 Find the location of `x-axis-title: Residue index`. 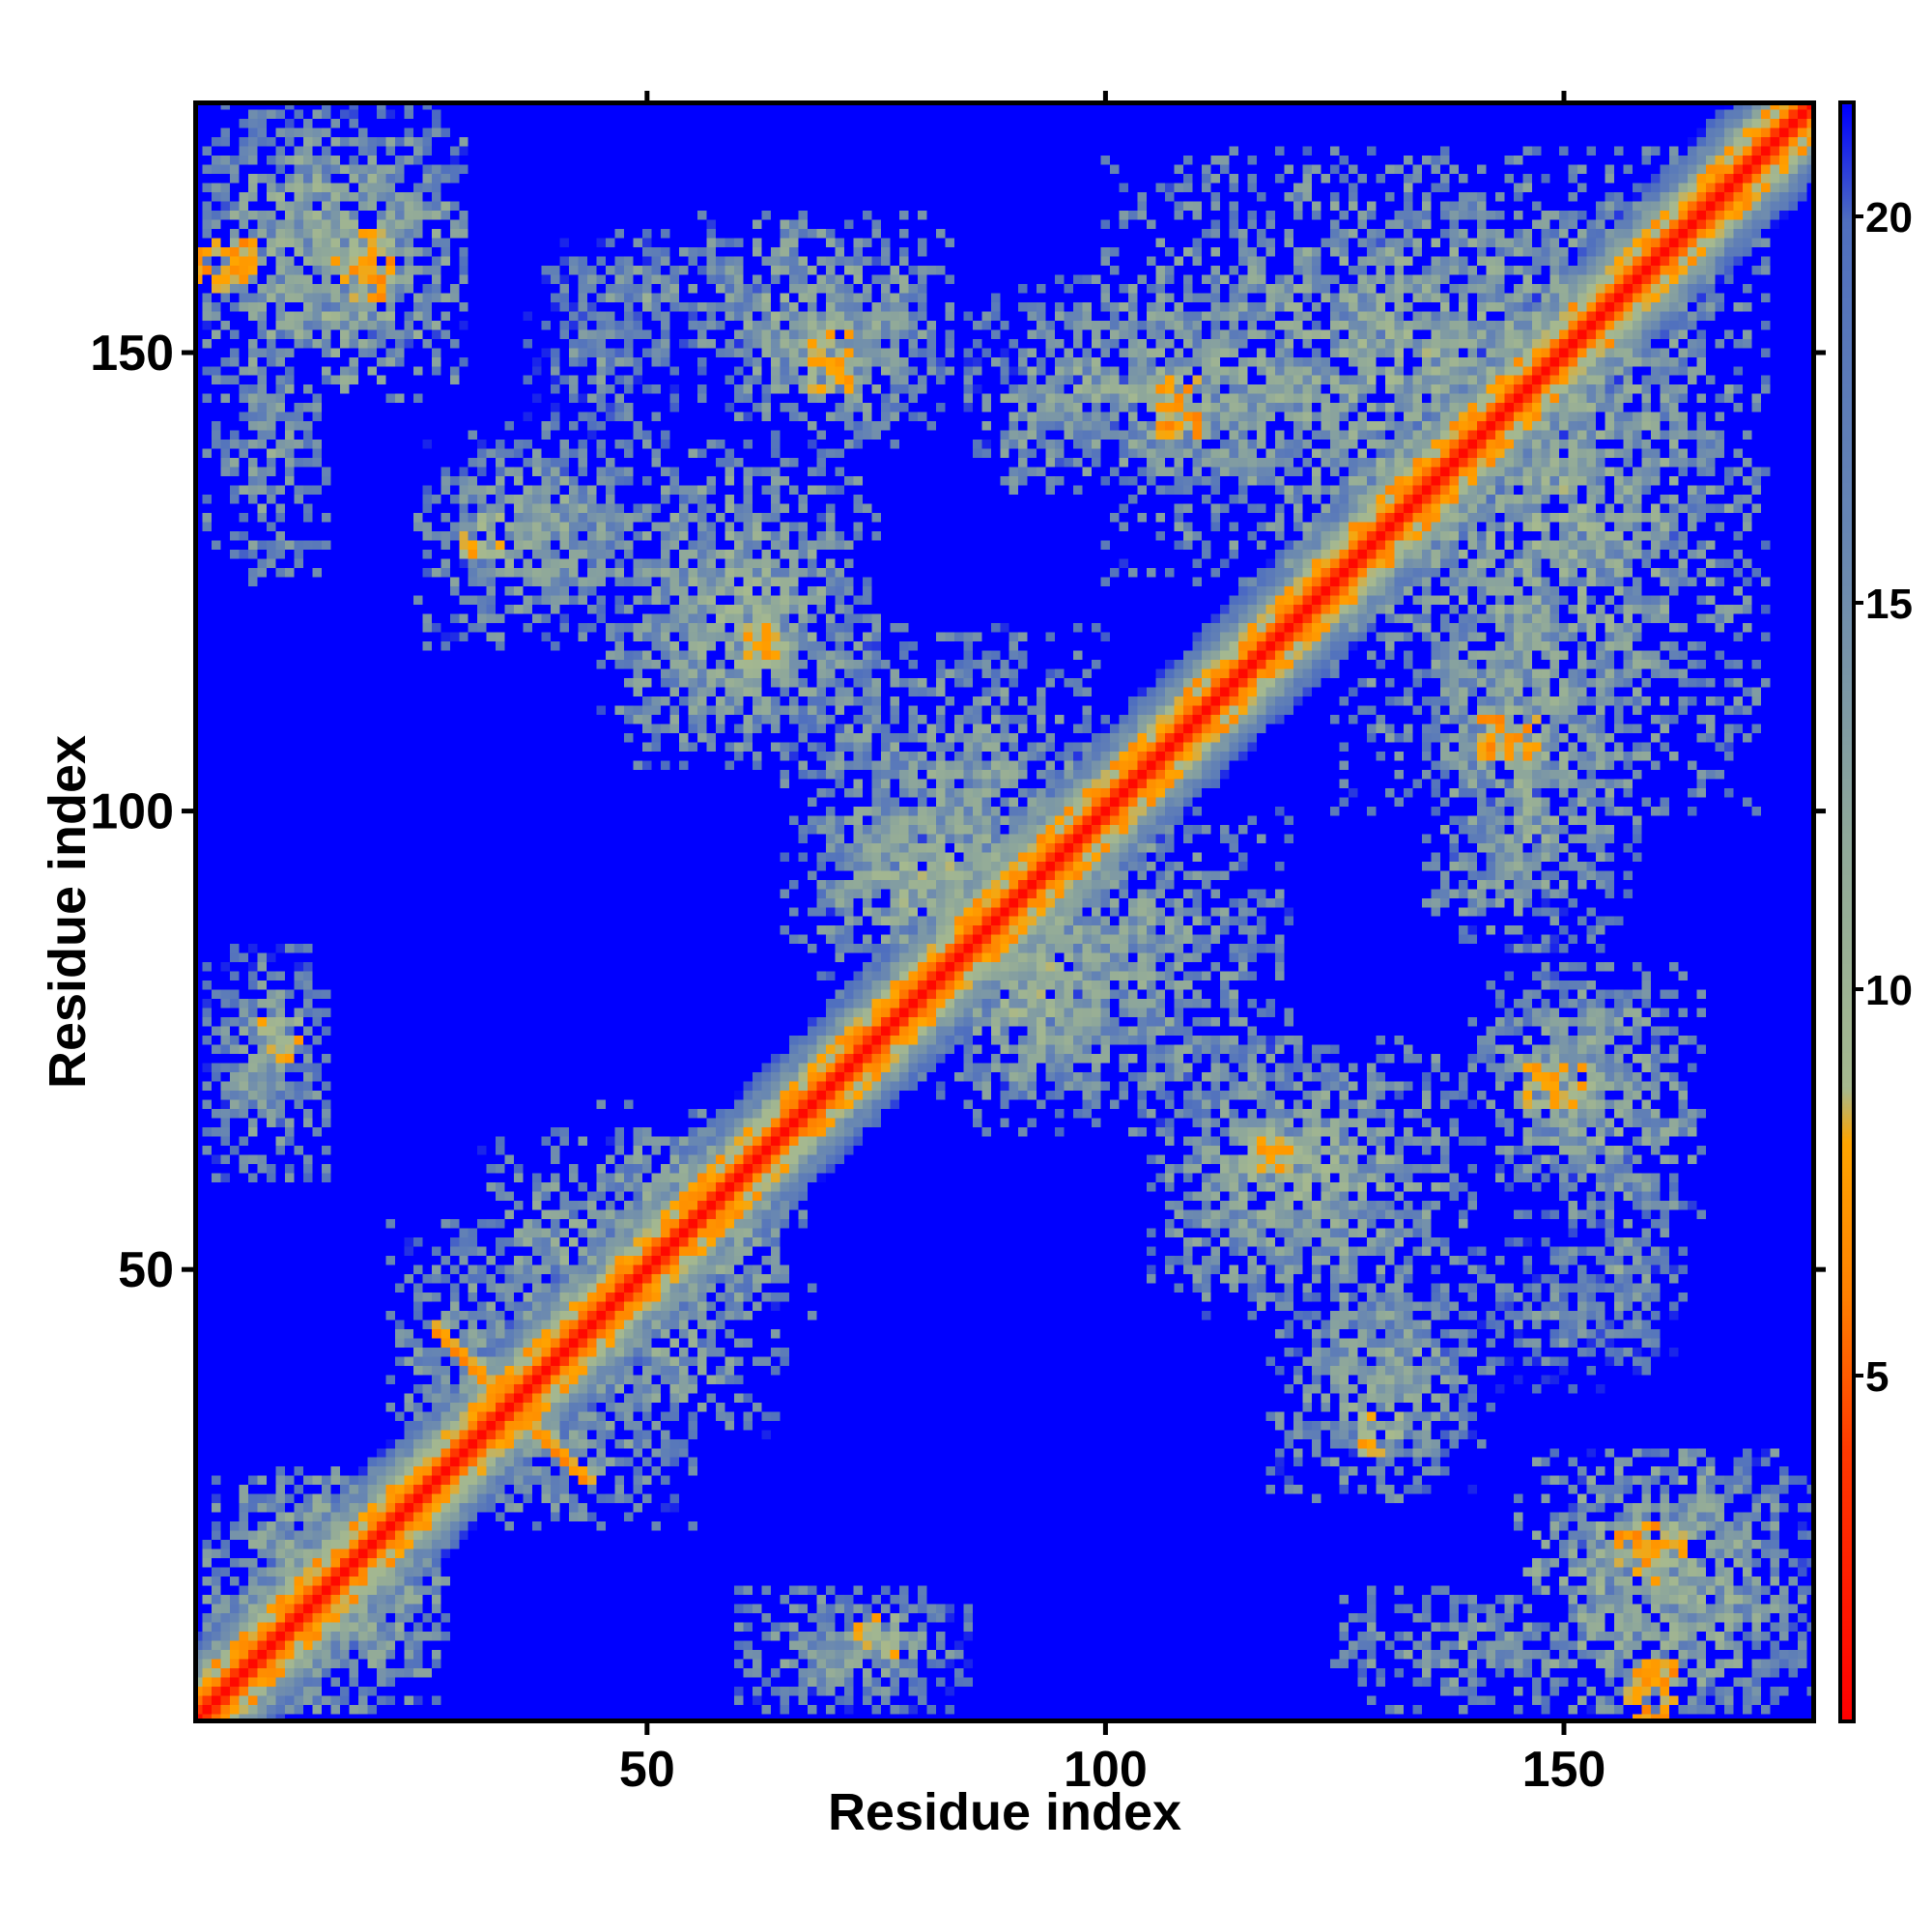

x-axis-title: Residue index is located at coordinates (1005, 1812).